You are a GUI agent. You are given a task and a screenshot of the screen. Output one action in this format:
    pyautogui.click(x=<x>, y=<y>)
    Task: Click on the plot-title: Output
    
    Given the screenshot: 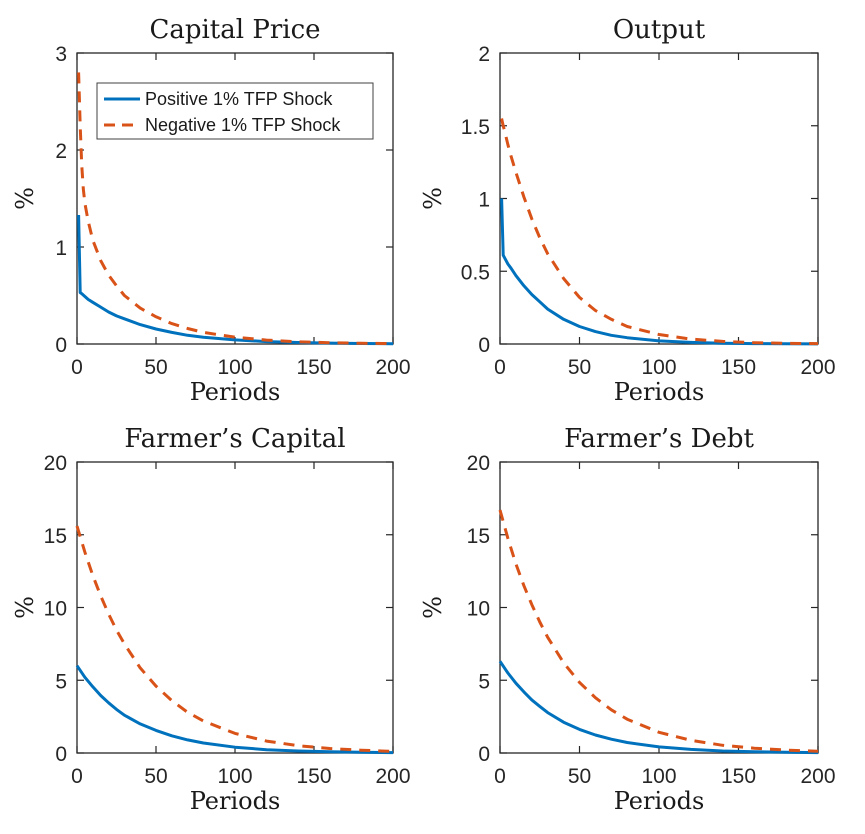 What is the action you would take?
    pyautogui.click(x=659, y=30)
    